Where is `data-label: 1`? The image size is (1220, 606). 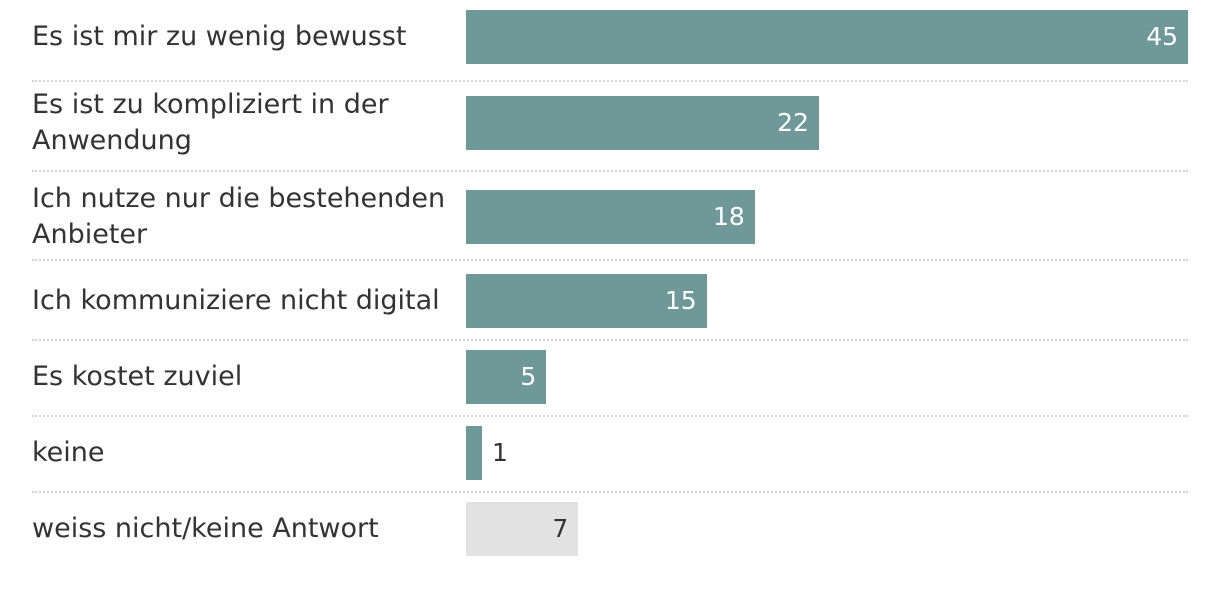
data-label: 1 is located at coordinates (500, 452).